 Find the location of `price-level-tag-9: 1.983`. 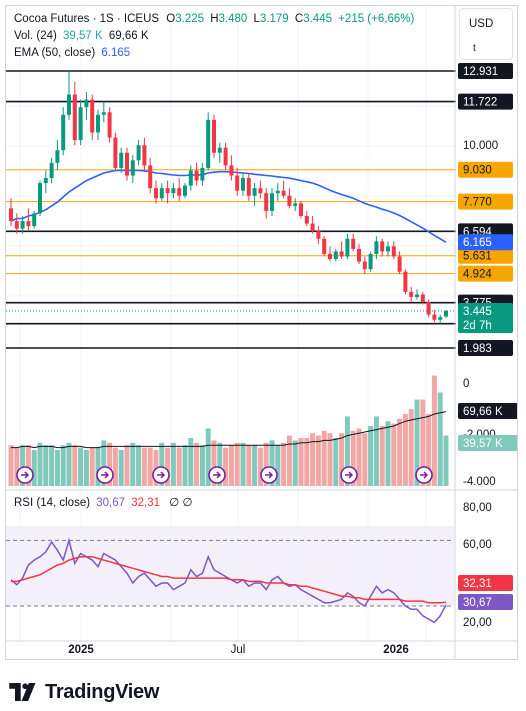

price-level-tag-9: 1.983 is located at coordinates (485, 348).